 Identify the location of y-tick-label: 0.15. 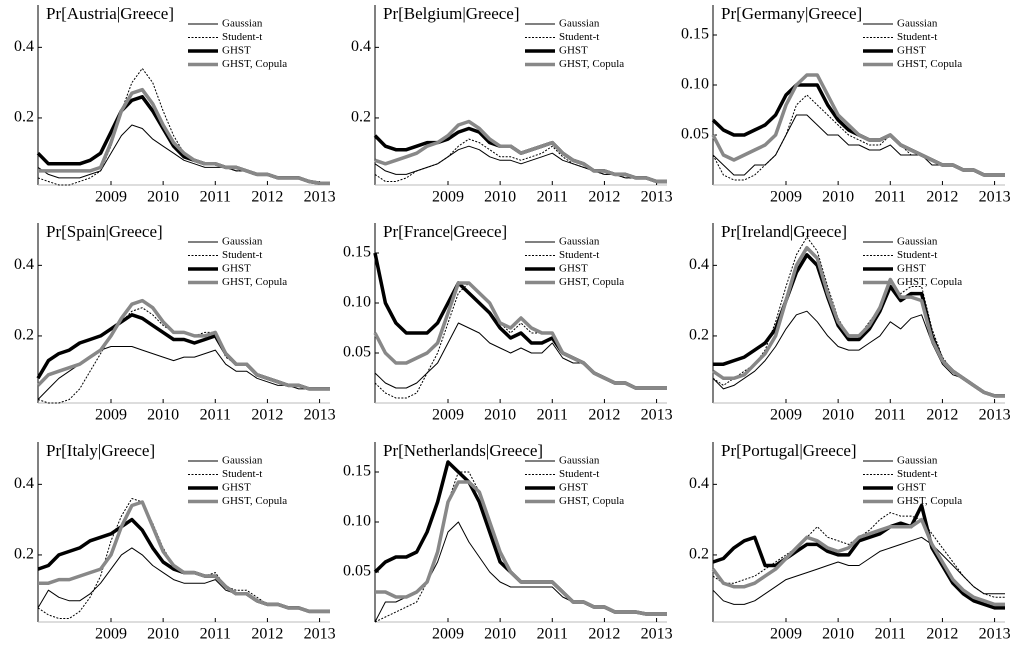
(357, 252).